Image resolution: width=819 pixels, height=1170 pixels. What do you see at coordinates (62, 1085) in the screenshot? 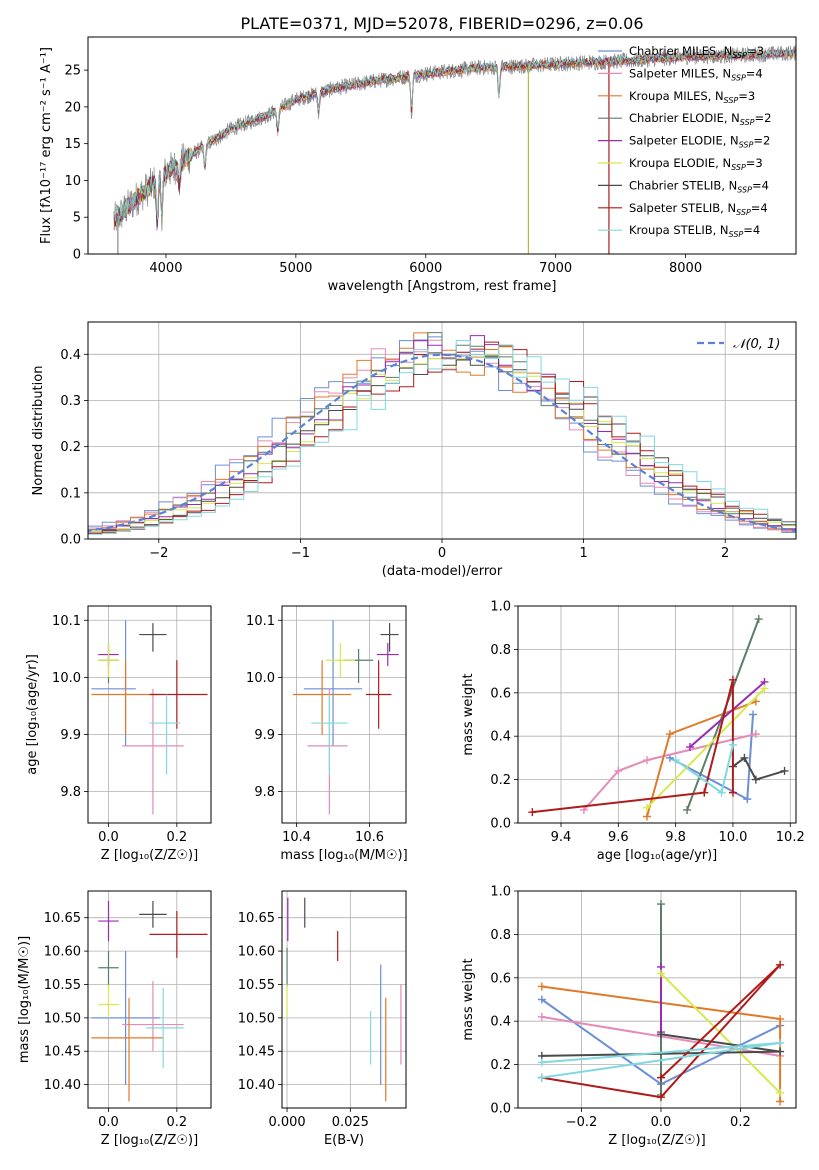
I see `y-tick-label: 10.40` at bounding box center [62, 1085].